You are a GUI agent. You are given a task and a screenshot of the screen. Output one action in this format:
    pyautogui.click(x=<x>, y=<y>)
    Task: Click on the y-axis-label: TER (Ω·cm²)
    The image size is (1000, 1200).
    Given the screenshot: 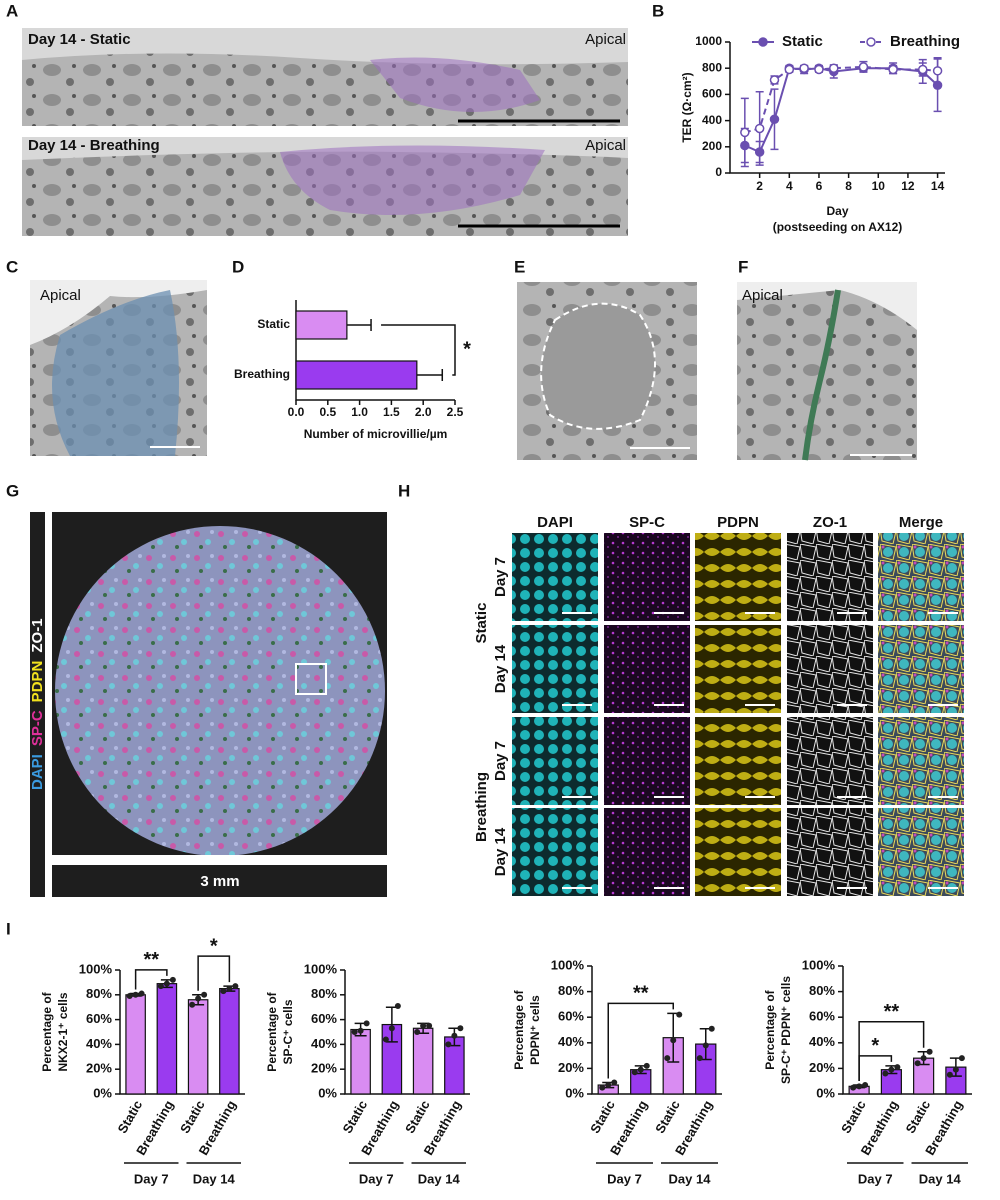 What is the action you would take?
    pyautogui.click(x=687, y=107)
    